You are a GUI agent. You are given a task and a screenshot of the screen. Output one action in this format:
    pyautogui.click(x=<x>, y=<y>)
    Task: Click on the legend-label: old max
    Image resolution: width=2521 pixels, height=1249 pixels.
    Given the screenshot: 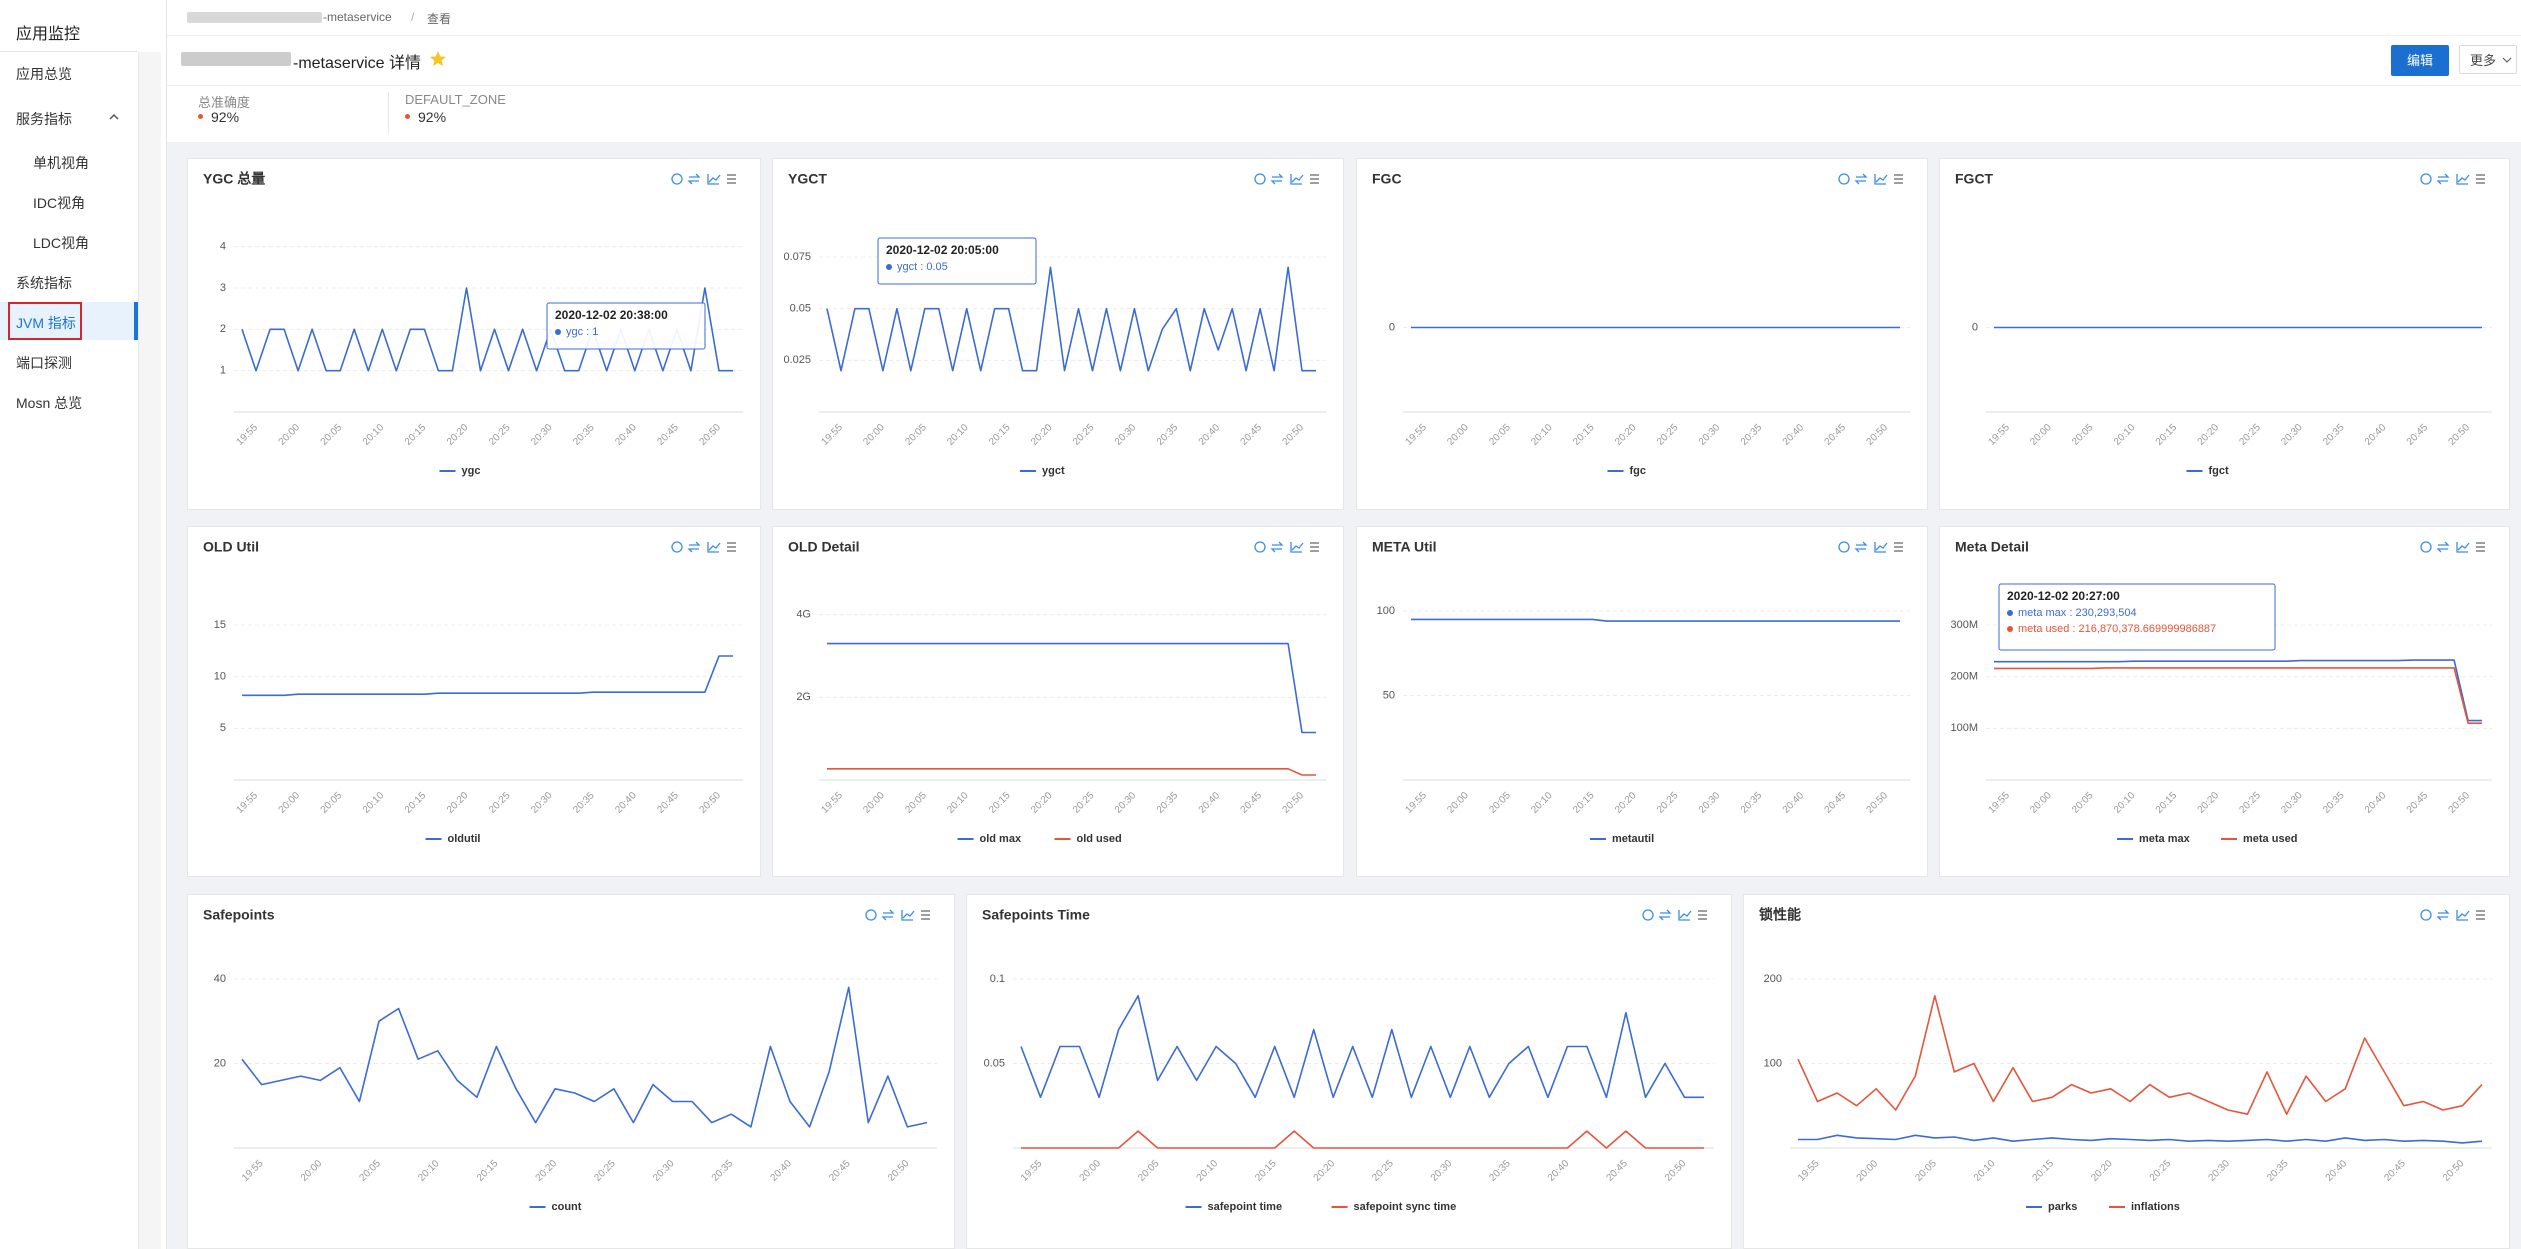 What is the action you would take?
    pyautogui.click(x=1001, y=839)
    